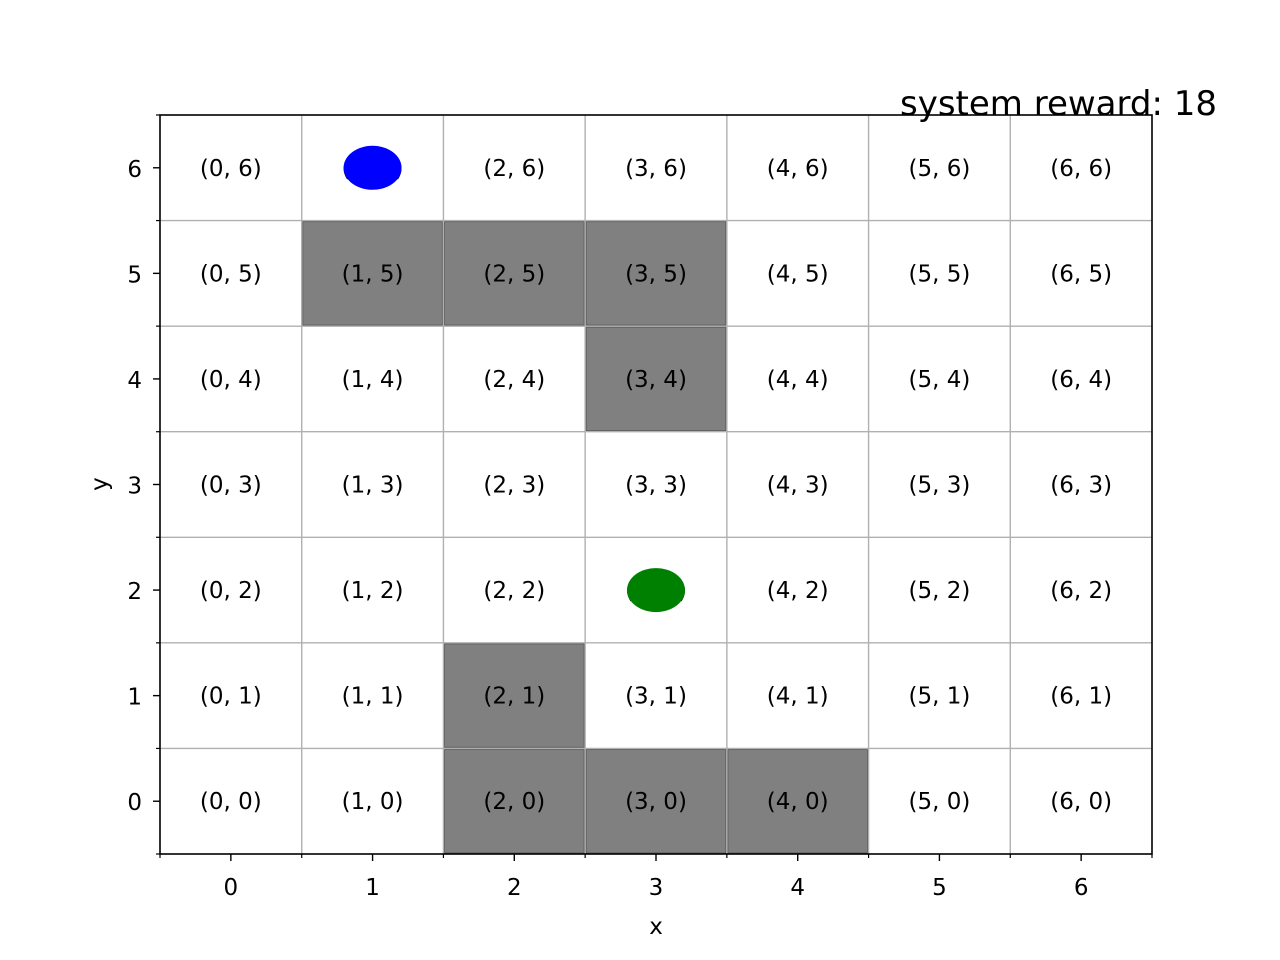  Describe the element at coordinates (134, 487) in the screenshot. I see `y-tick-label: 3` at that location.